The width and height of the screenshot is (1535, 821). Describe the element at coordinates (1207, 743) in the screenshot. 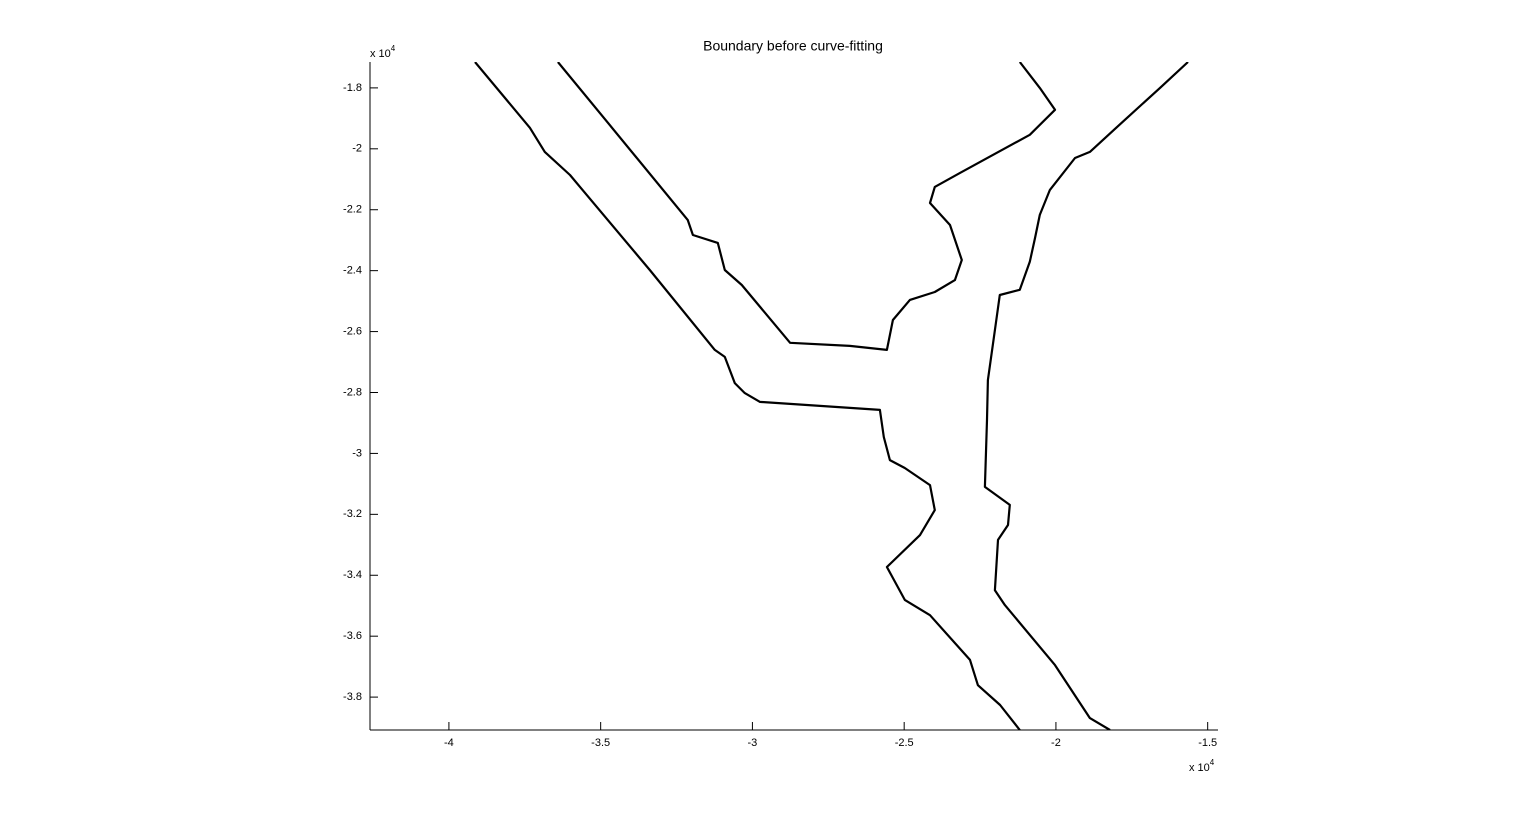

I see `x-tick-label: -1.5` at that location.